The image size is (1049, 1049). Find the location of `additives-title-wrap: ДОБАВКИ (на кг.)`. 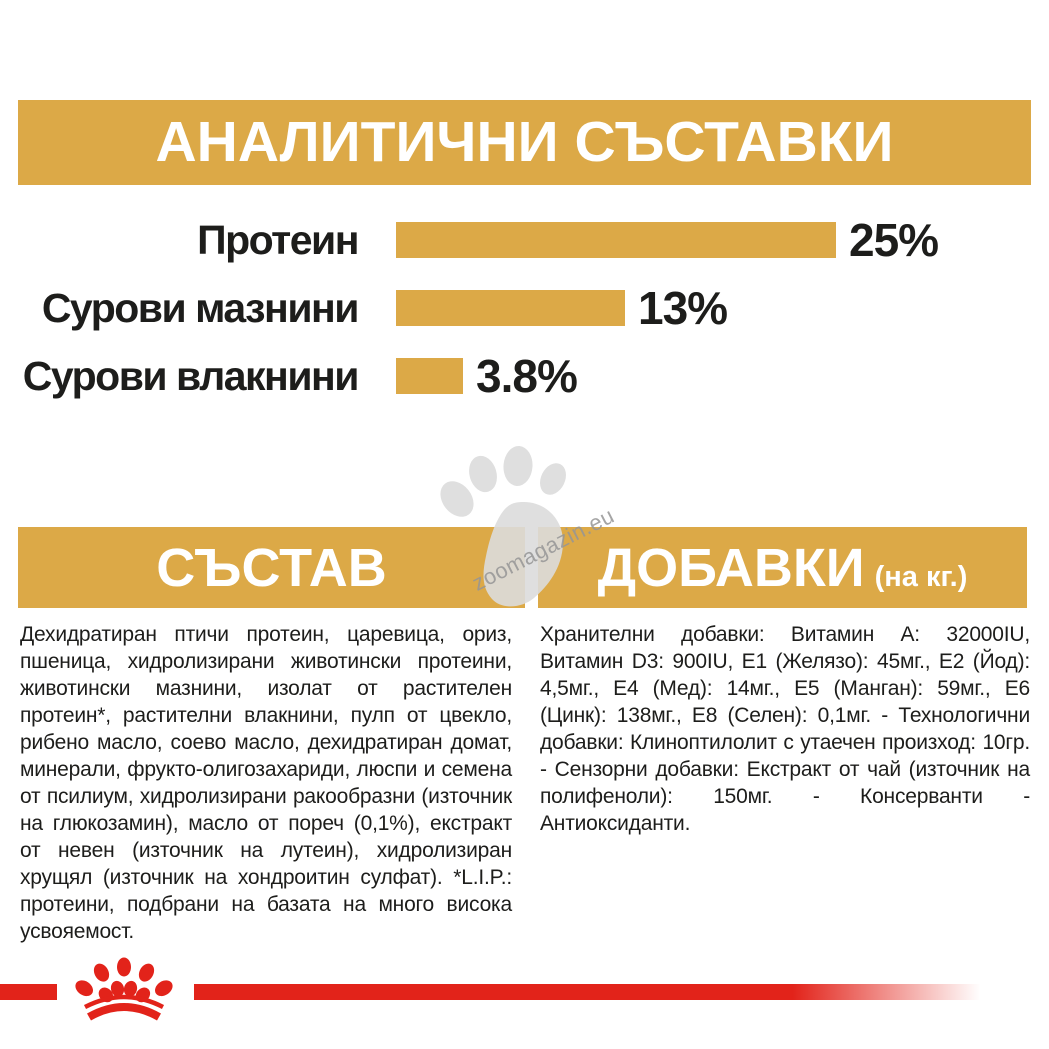

additives-title-wrap: ДОБАВКИ (на кг.) is located at coordinates (783, 568).